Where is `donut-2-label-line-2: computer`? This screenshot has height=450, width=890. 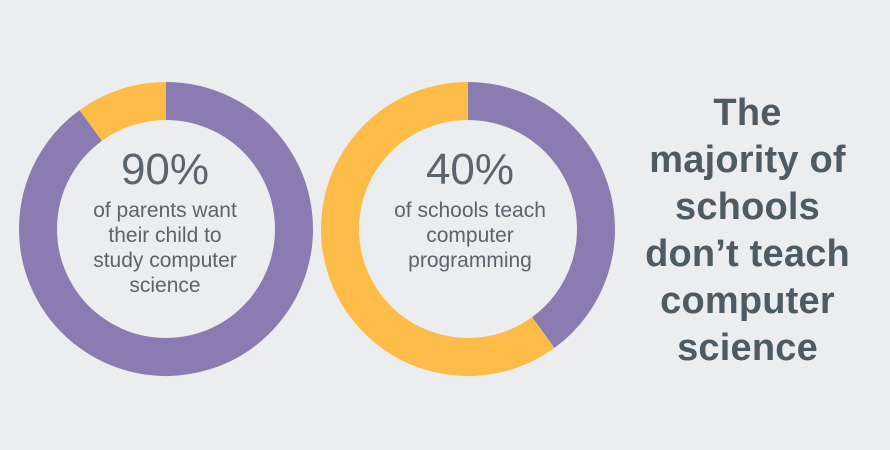
donut-2-label-line-2: computer is located at coordinates (470, 235).